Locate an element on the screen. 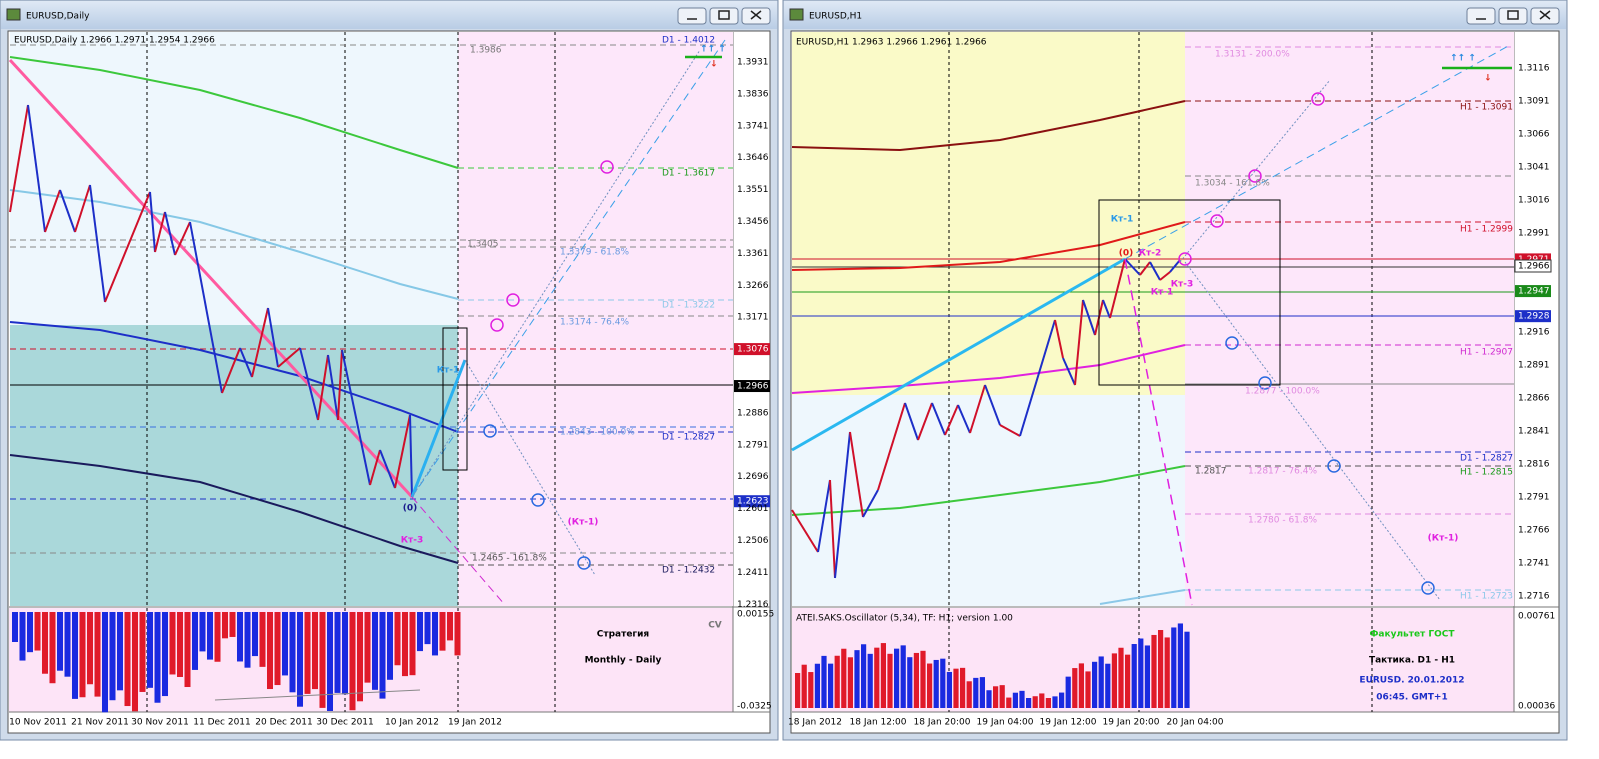 The height and width of the screenshot is (759, 1599). time-tick-label: 30 Dec 2011 is located at coordinates (345, 723).